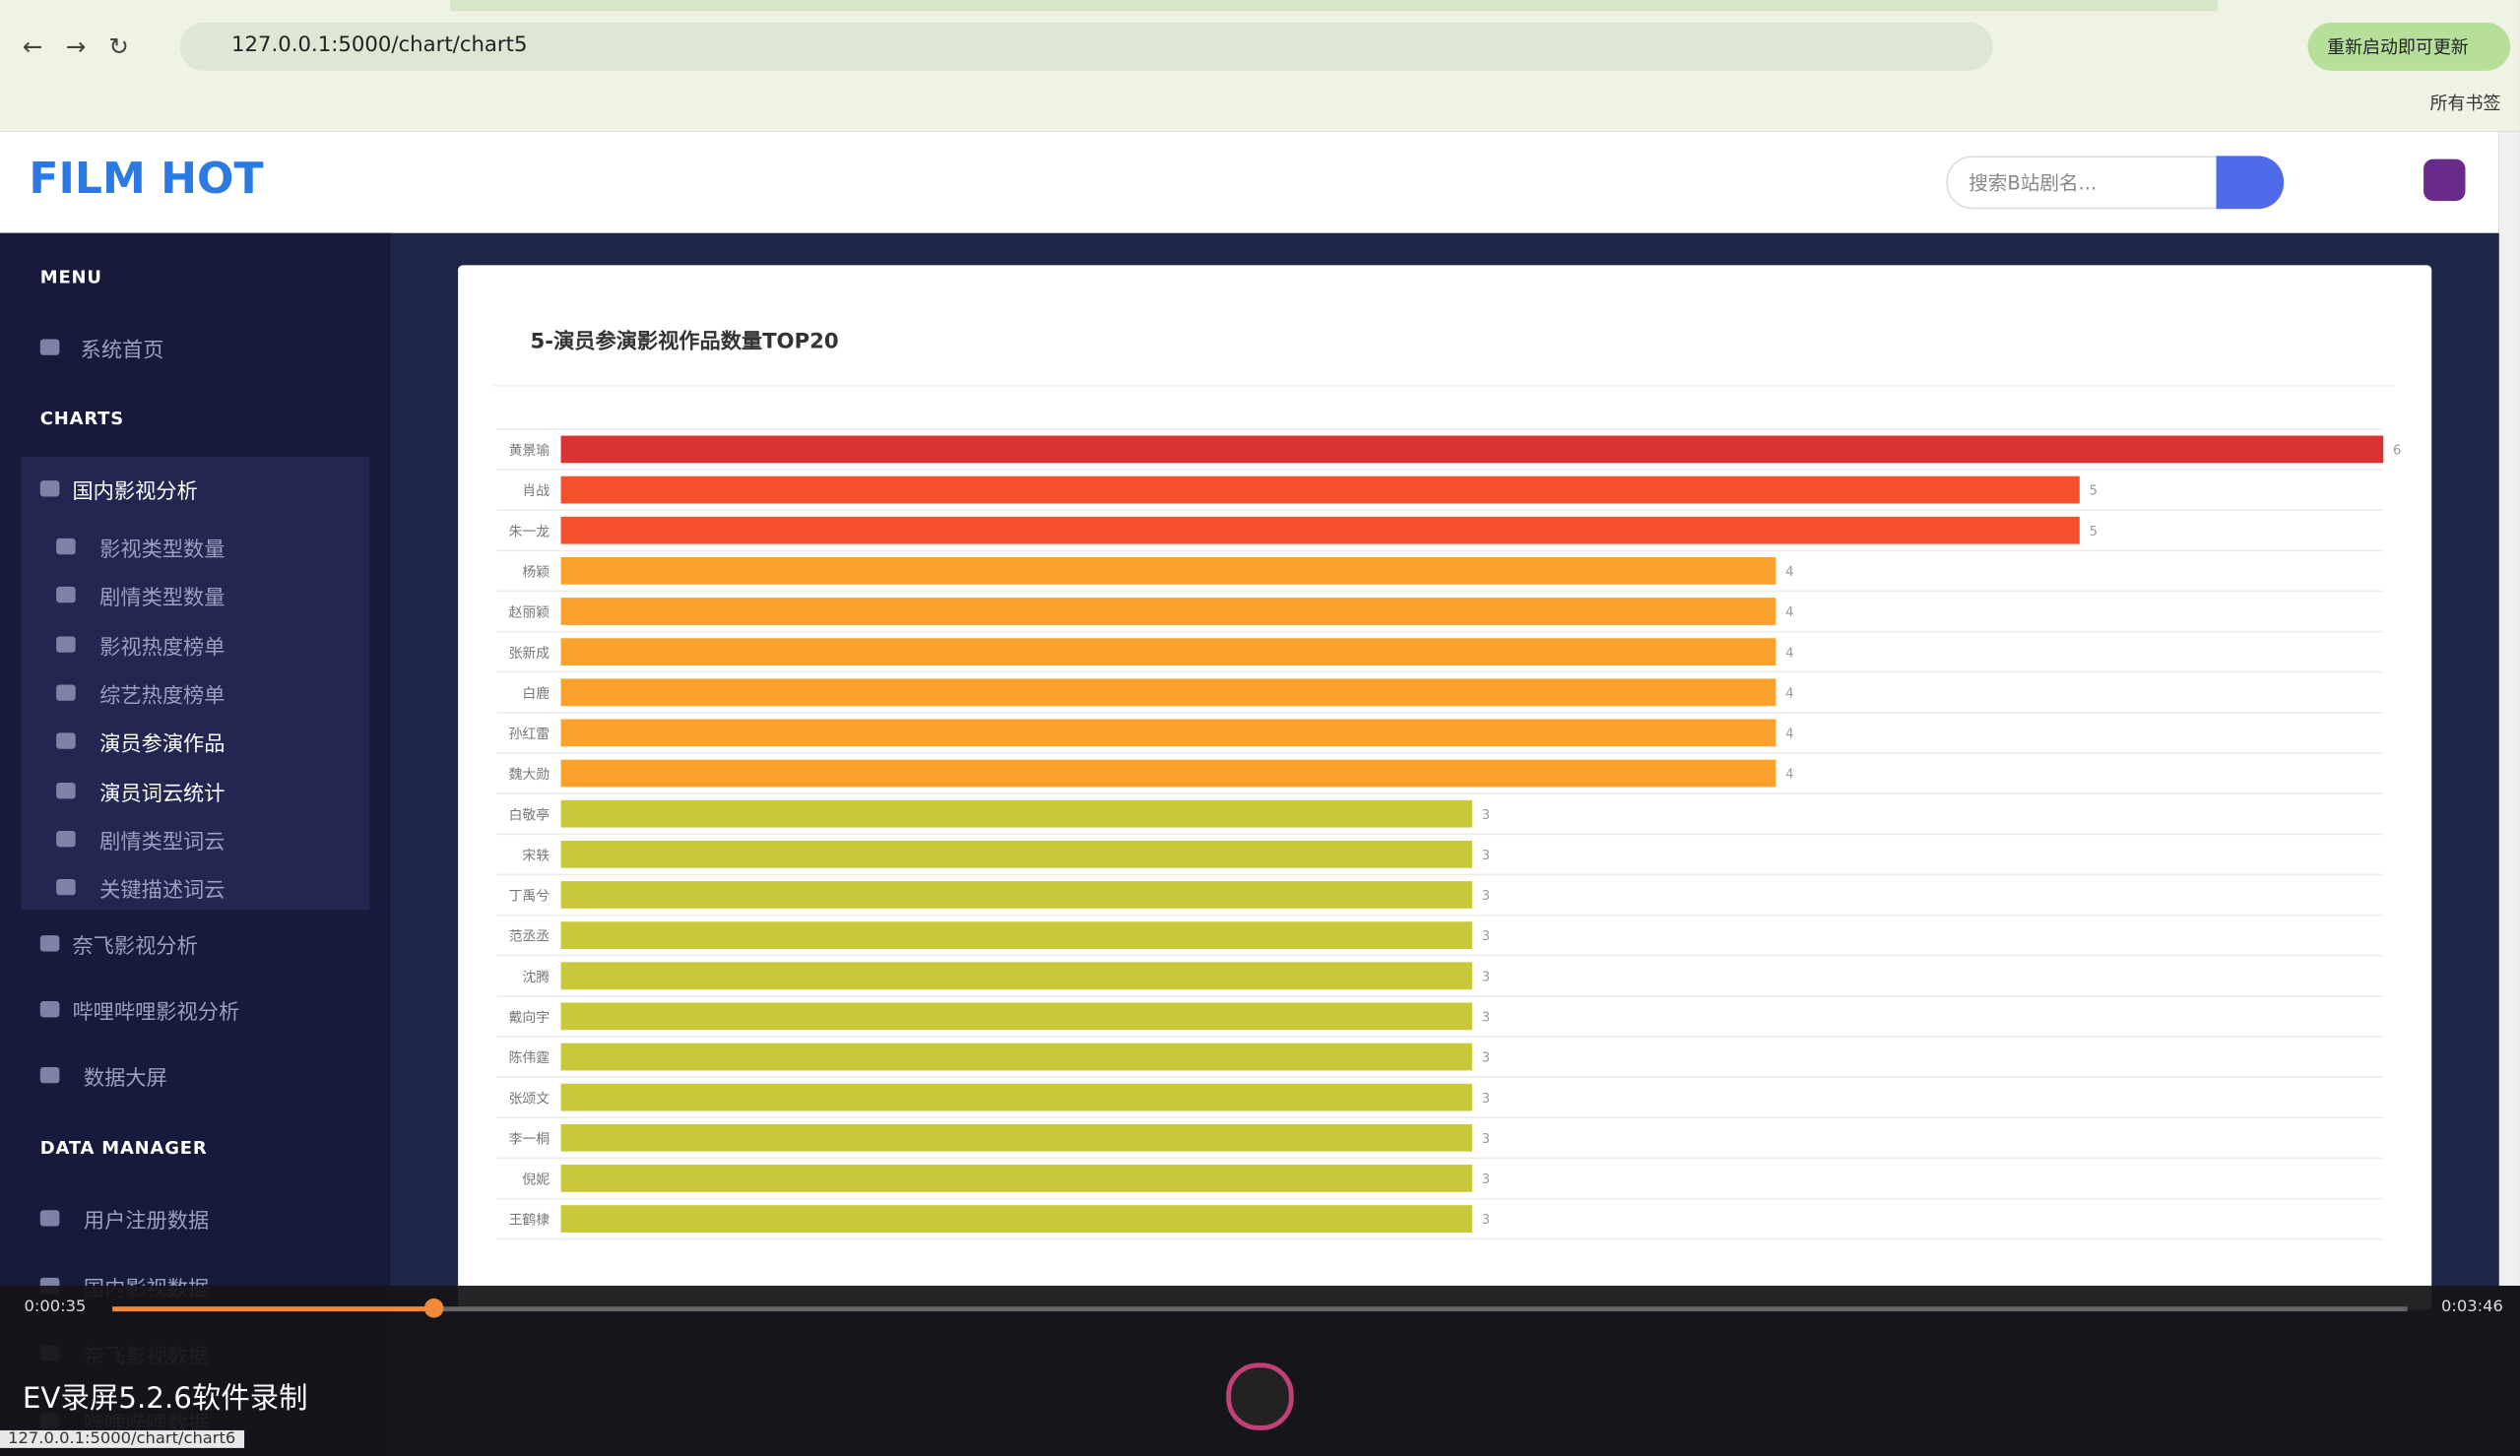 This screenshot has height=1456, width=2520. Describe the element at coordinates (2398, 47) in the screenshot. I see `update-text: 重新启动即可更新` at that location.